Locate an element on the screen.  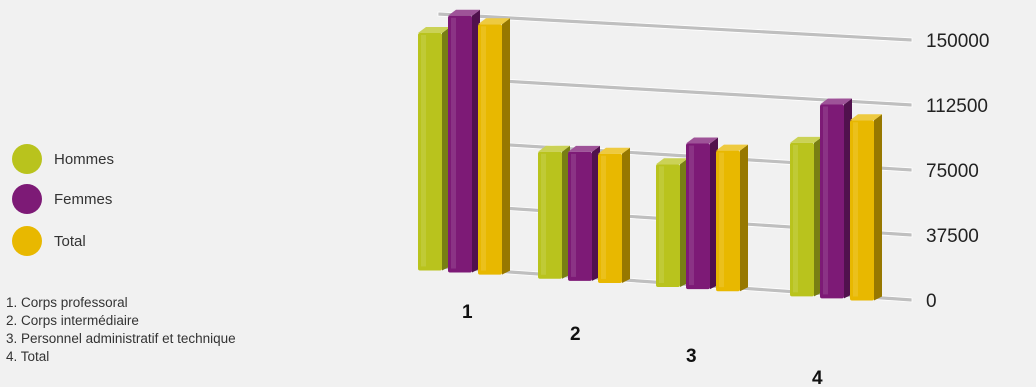
y-tick-label: 150000 is located at coordinates (957, 41).